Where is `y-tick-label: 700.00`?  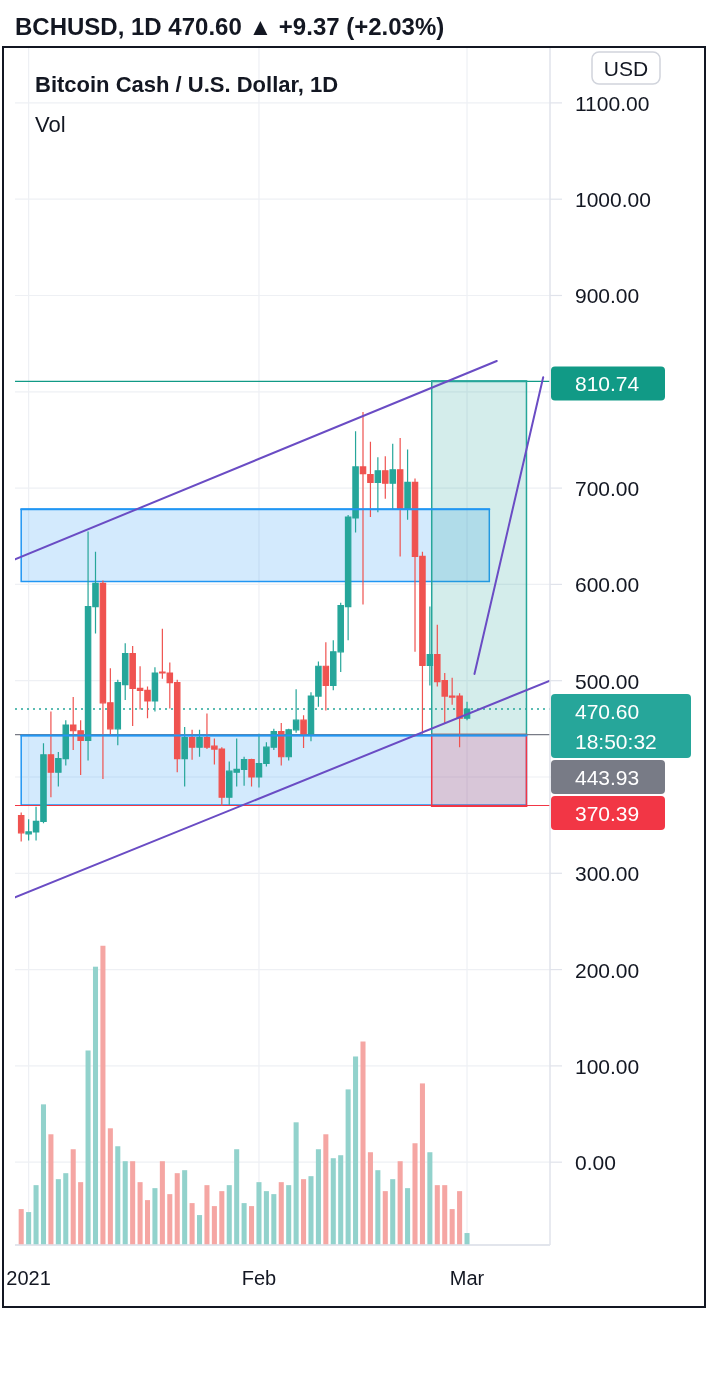 y-tick-label: 700.00 is located at coordinates (607, 488).